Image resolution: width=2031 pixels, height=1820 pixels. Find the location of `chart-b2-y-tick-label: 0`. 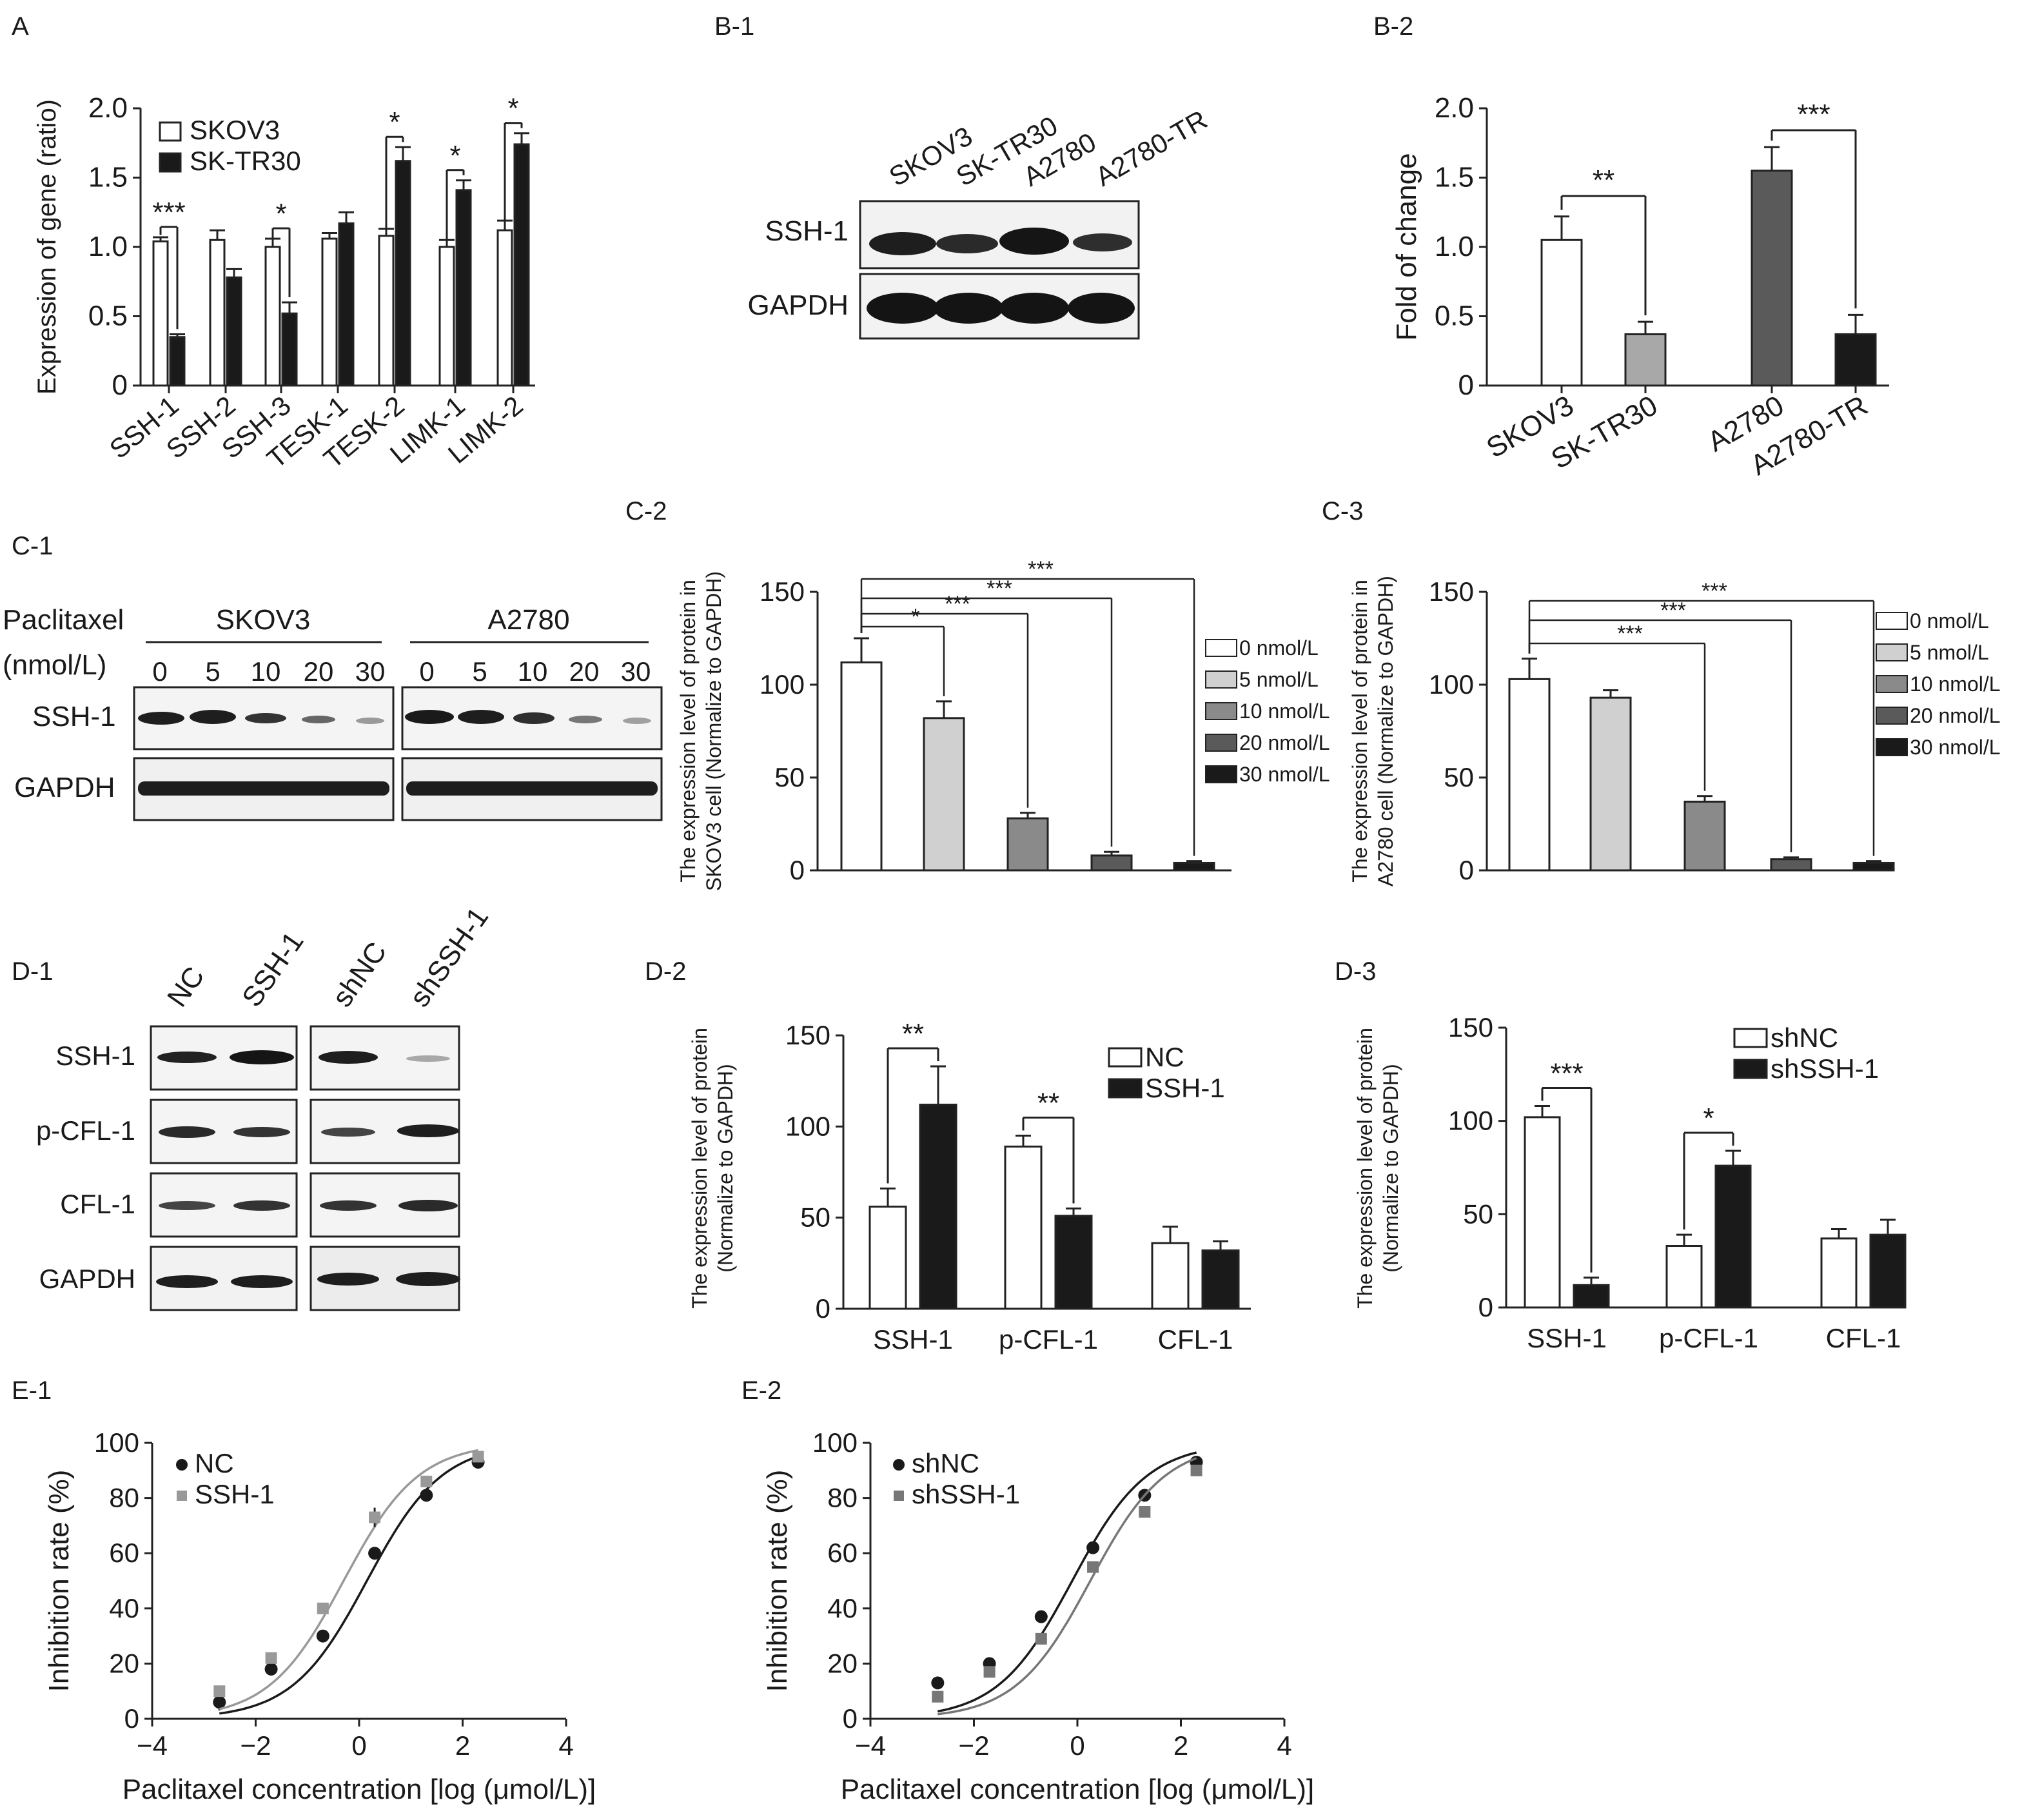

chart-b2-y-tick-label: 0 is located at coordinates (1466, 385).